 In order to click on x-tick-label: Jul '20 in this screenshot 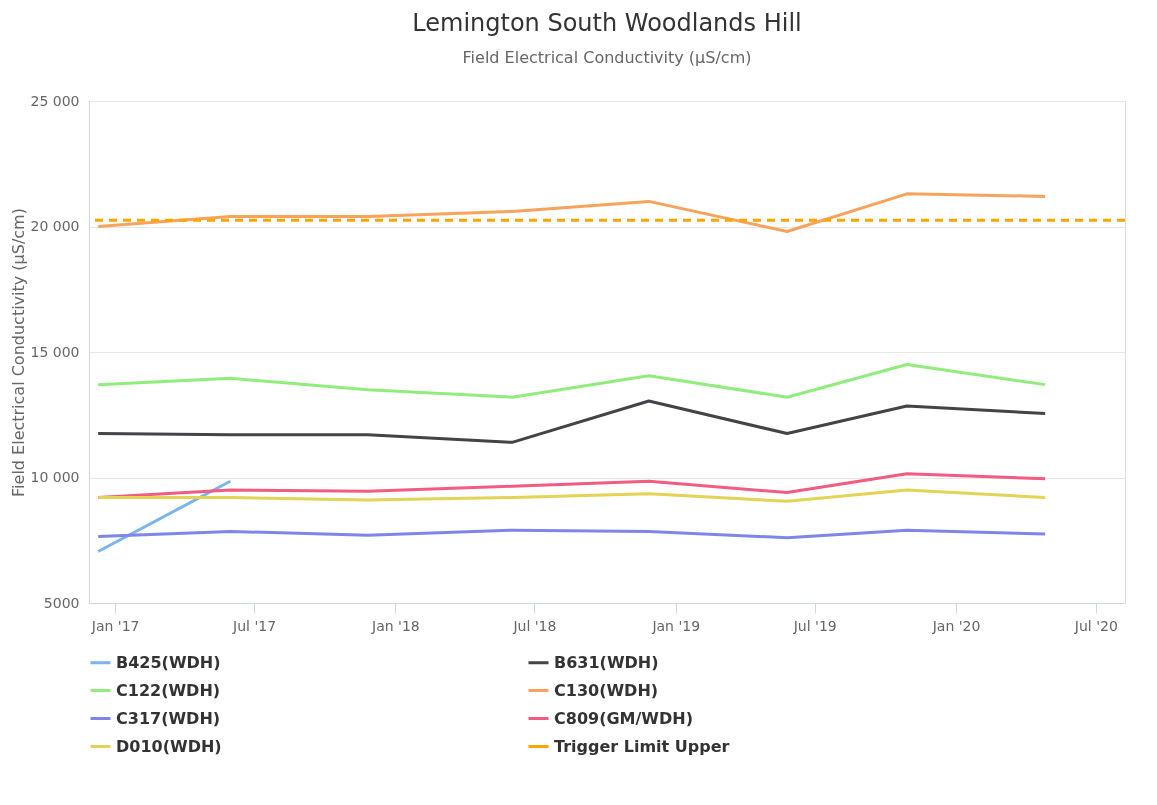, I will do `click(1095, 625)`.